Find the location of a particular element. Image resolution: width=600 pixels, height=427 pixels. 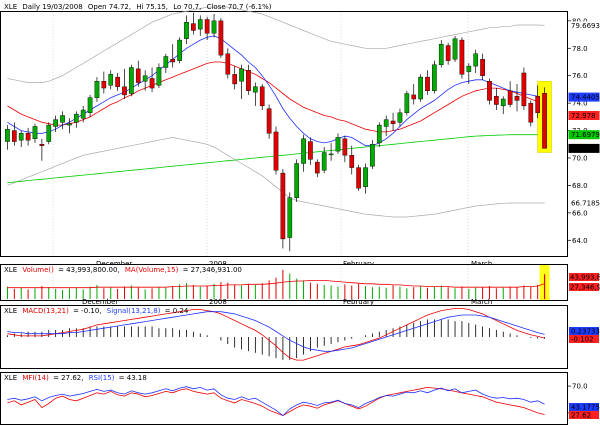

header-close: Close 70.7 (-6.1%) is located at coordinates (239, 7).